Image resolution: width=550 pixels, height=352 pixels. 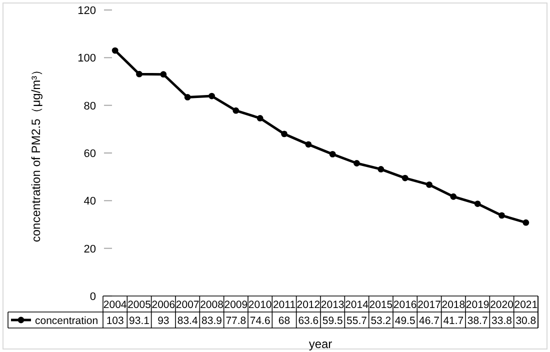 What do you see at coordinates (90, 154) in the screenshot?
I see `y-tick-label: 60` at bounding box center [90, 154].